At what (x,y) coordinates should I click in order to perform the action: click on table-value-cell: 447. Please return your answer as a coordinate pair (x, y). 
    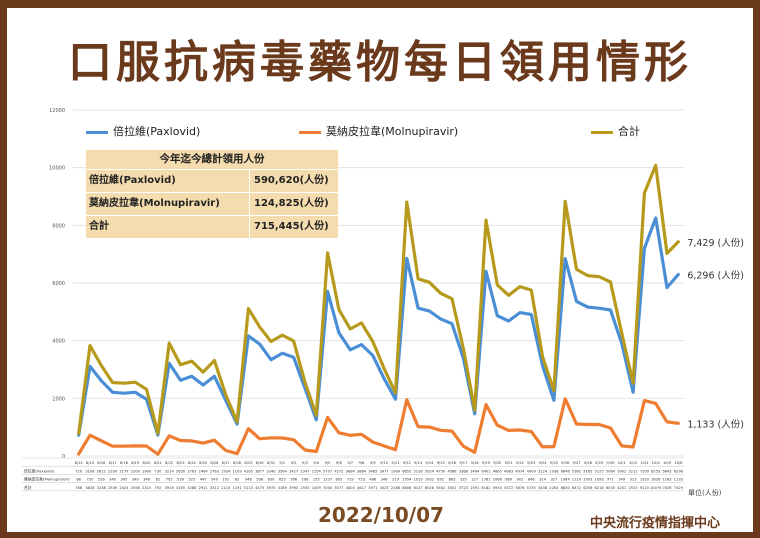
    Looking at the image, I should click on (203, 480).